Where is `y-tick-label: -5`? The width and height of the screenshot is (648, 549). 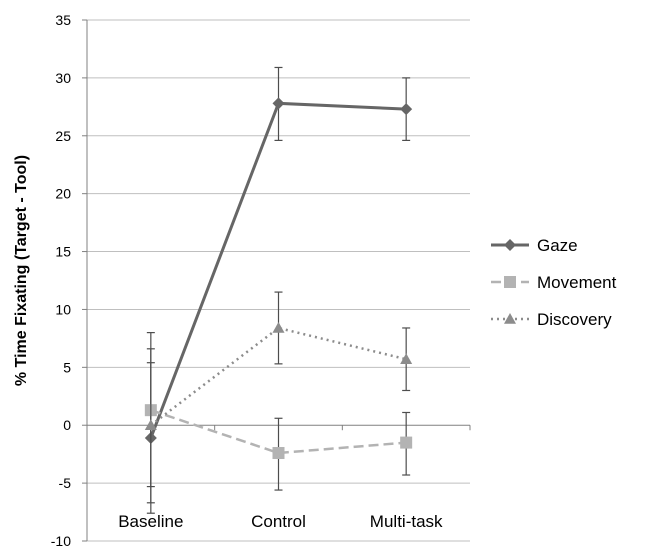 y-tick-label: -5 is located at coordinates (65, 483).